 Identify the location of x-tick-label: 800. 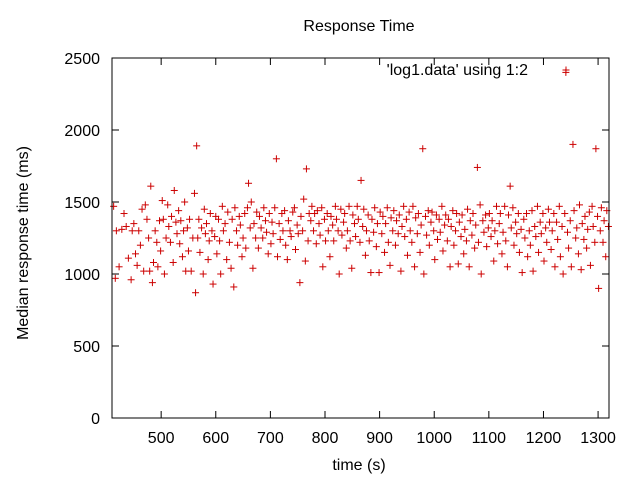
(325, 438).